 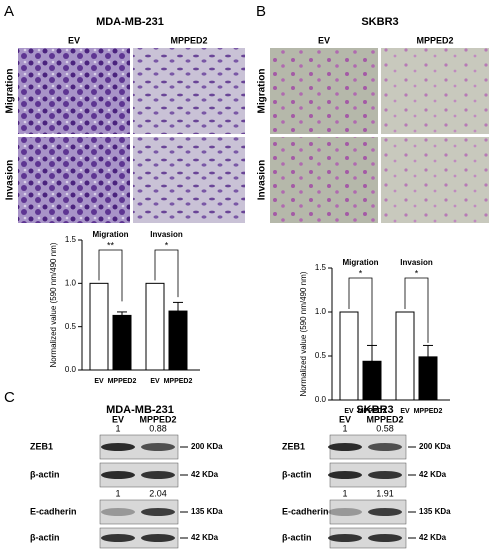 What do you see at coordinates (385, 428) in the screenshot?
I see `band-ratio: 0.58` at bounding box center [385, 428].